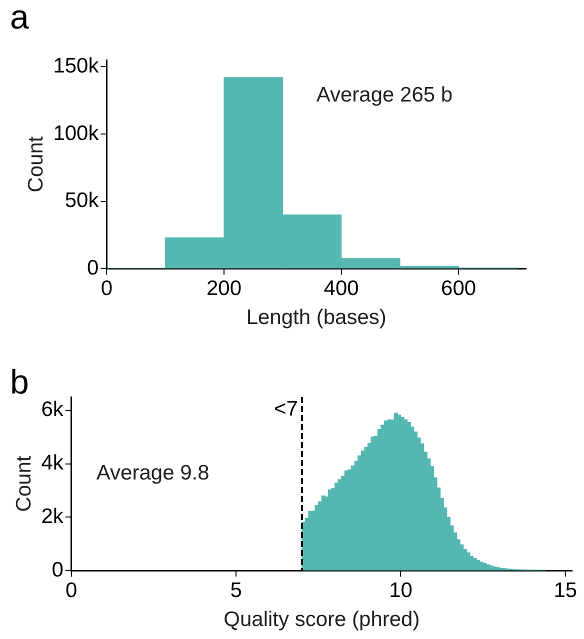 This screenshot has width=584, height=639. Describe the element at coordinates (286, 408) in the screenshot. I see `ref-line-label: <7` at that location.